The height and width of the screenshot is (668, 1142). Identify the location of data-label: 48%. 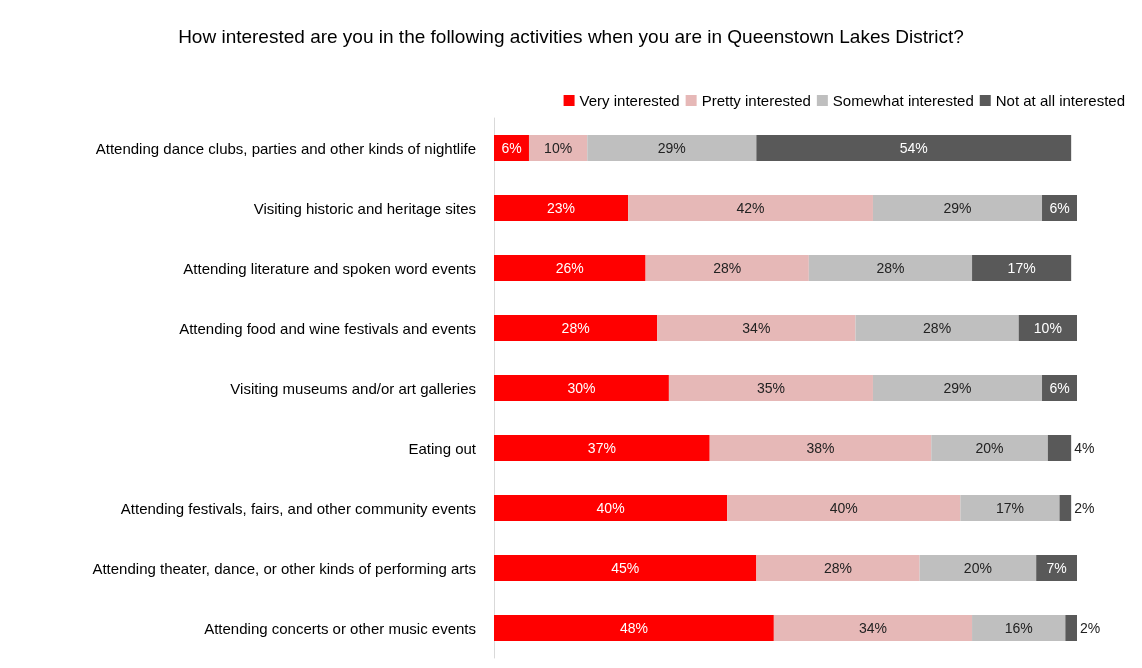
(633, 628).